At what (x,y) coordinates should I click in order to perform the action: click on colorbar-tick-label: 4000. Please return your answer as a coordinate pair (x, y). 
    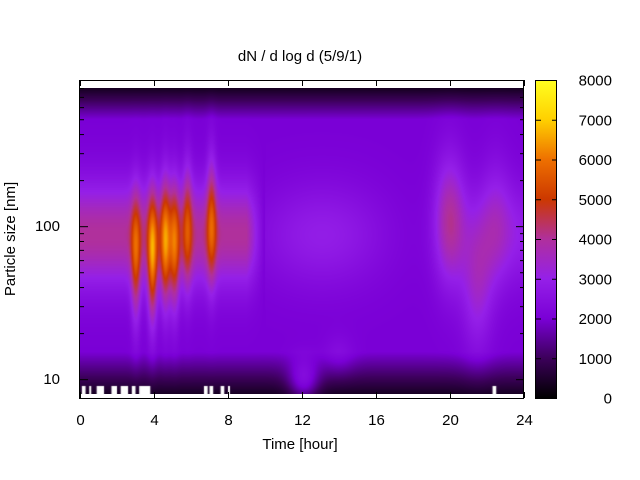
    Looking at the image, I should click on (595, 240).